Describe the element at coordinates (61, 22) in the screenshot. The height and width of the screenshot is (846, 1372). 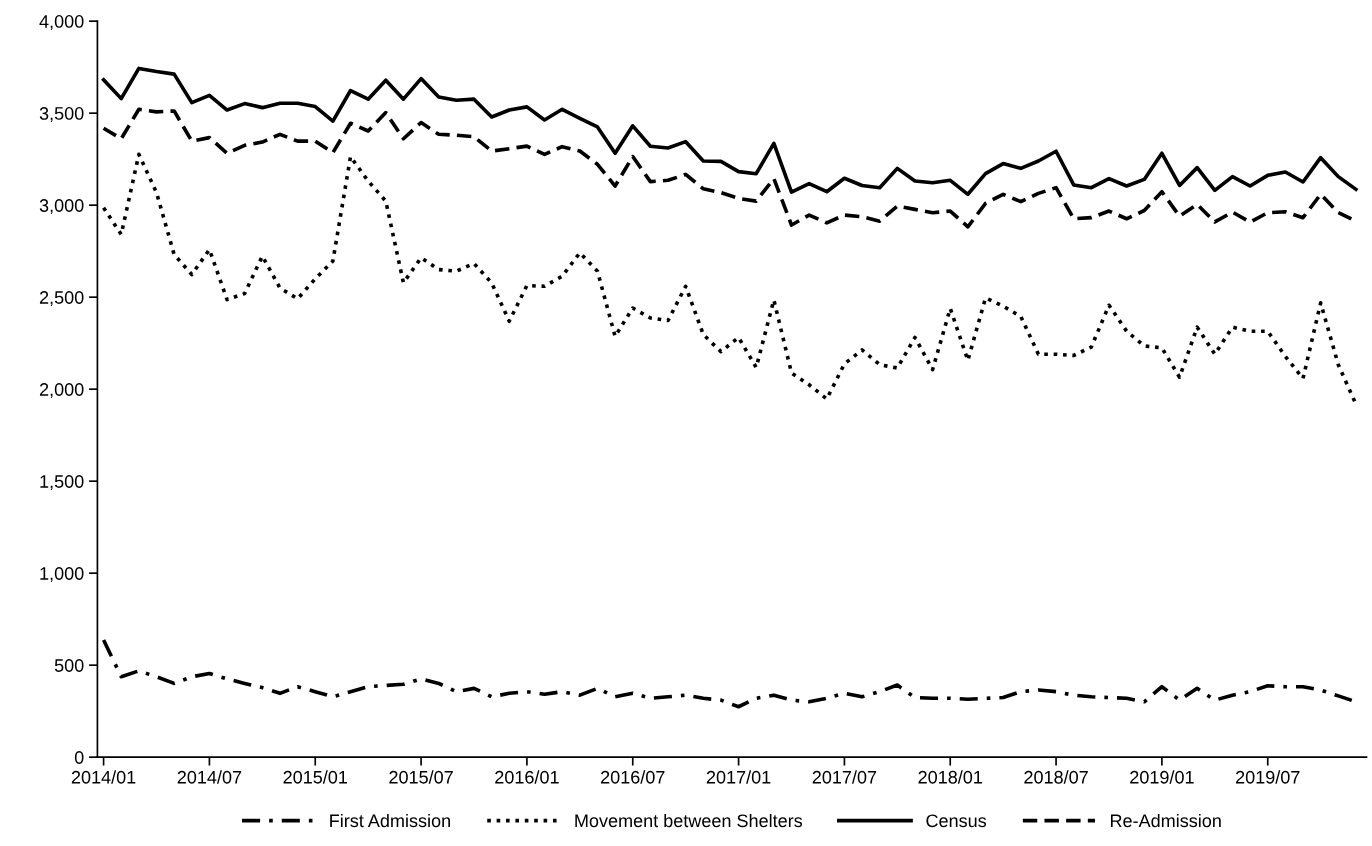
I see `y-tick-label: 4,000` at that location.